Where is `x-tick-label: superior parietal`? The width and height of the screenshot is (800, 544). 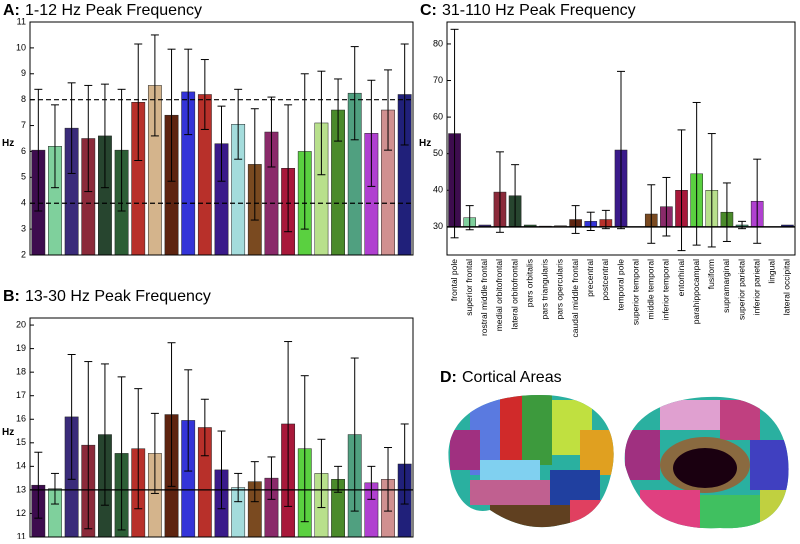 x-tick-label: superior parietal is located at coordinates (741, 289).